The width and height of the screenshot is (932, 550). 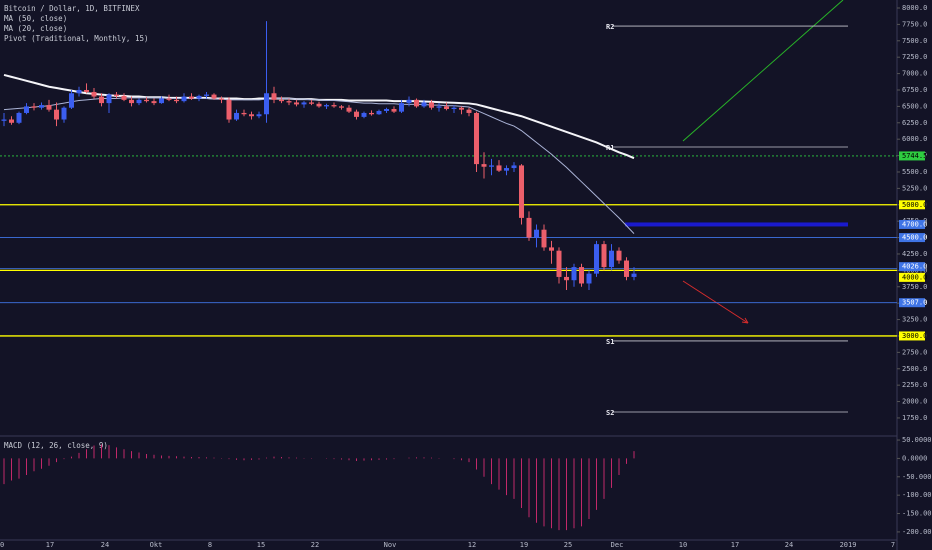 What do you see at coordinates (610, 342) in the screenshot?
I see `pivot-label: S1` at bounding box center [610, 342].